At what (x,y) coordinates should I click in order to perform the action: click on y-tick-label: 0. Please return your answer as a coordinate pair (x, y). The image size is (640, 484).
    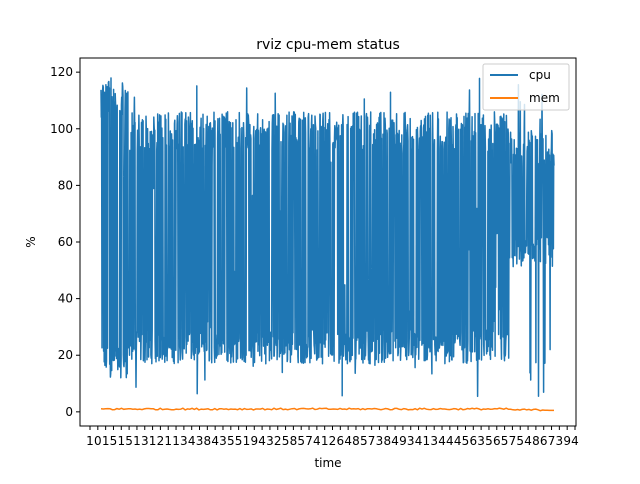
    Looking at the image, I should click on (69, 412).